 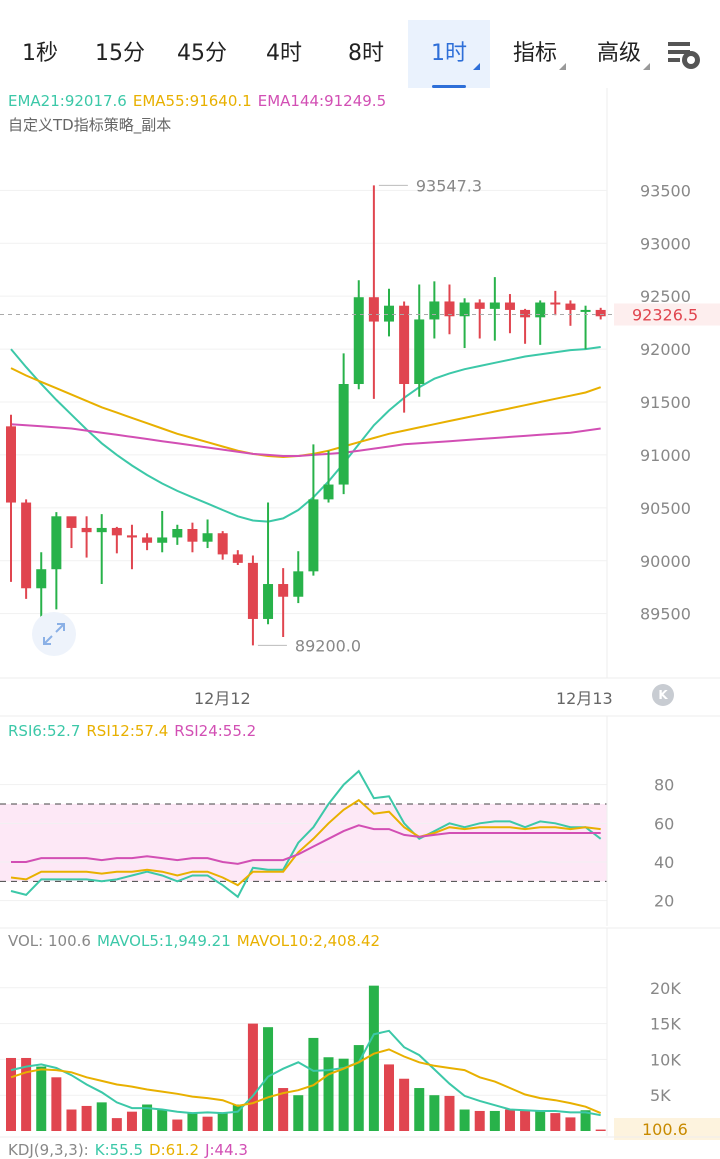 What do you see at coordinates (664, 901) in the screenshot?
I see `y-tick-label: 20` at bounding box center [664, 901].